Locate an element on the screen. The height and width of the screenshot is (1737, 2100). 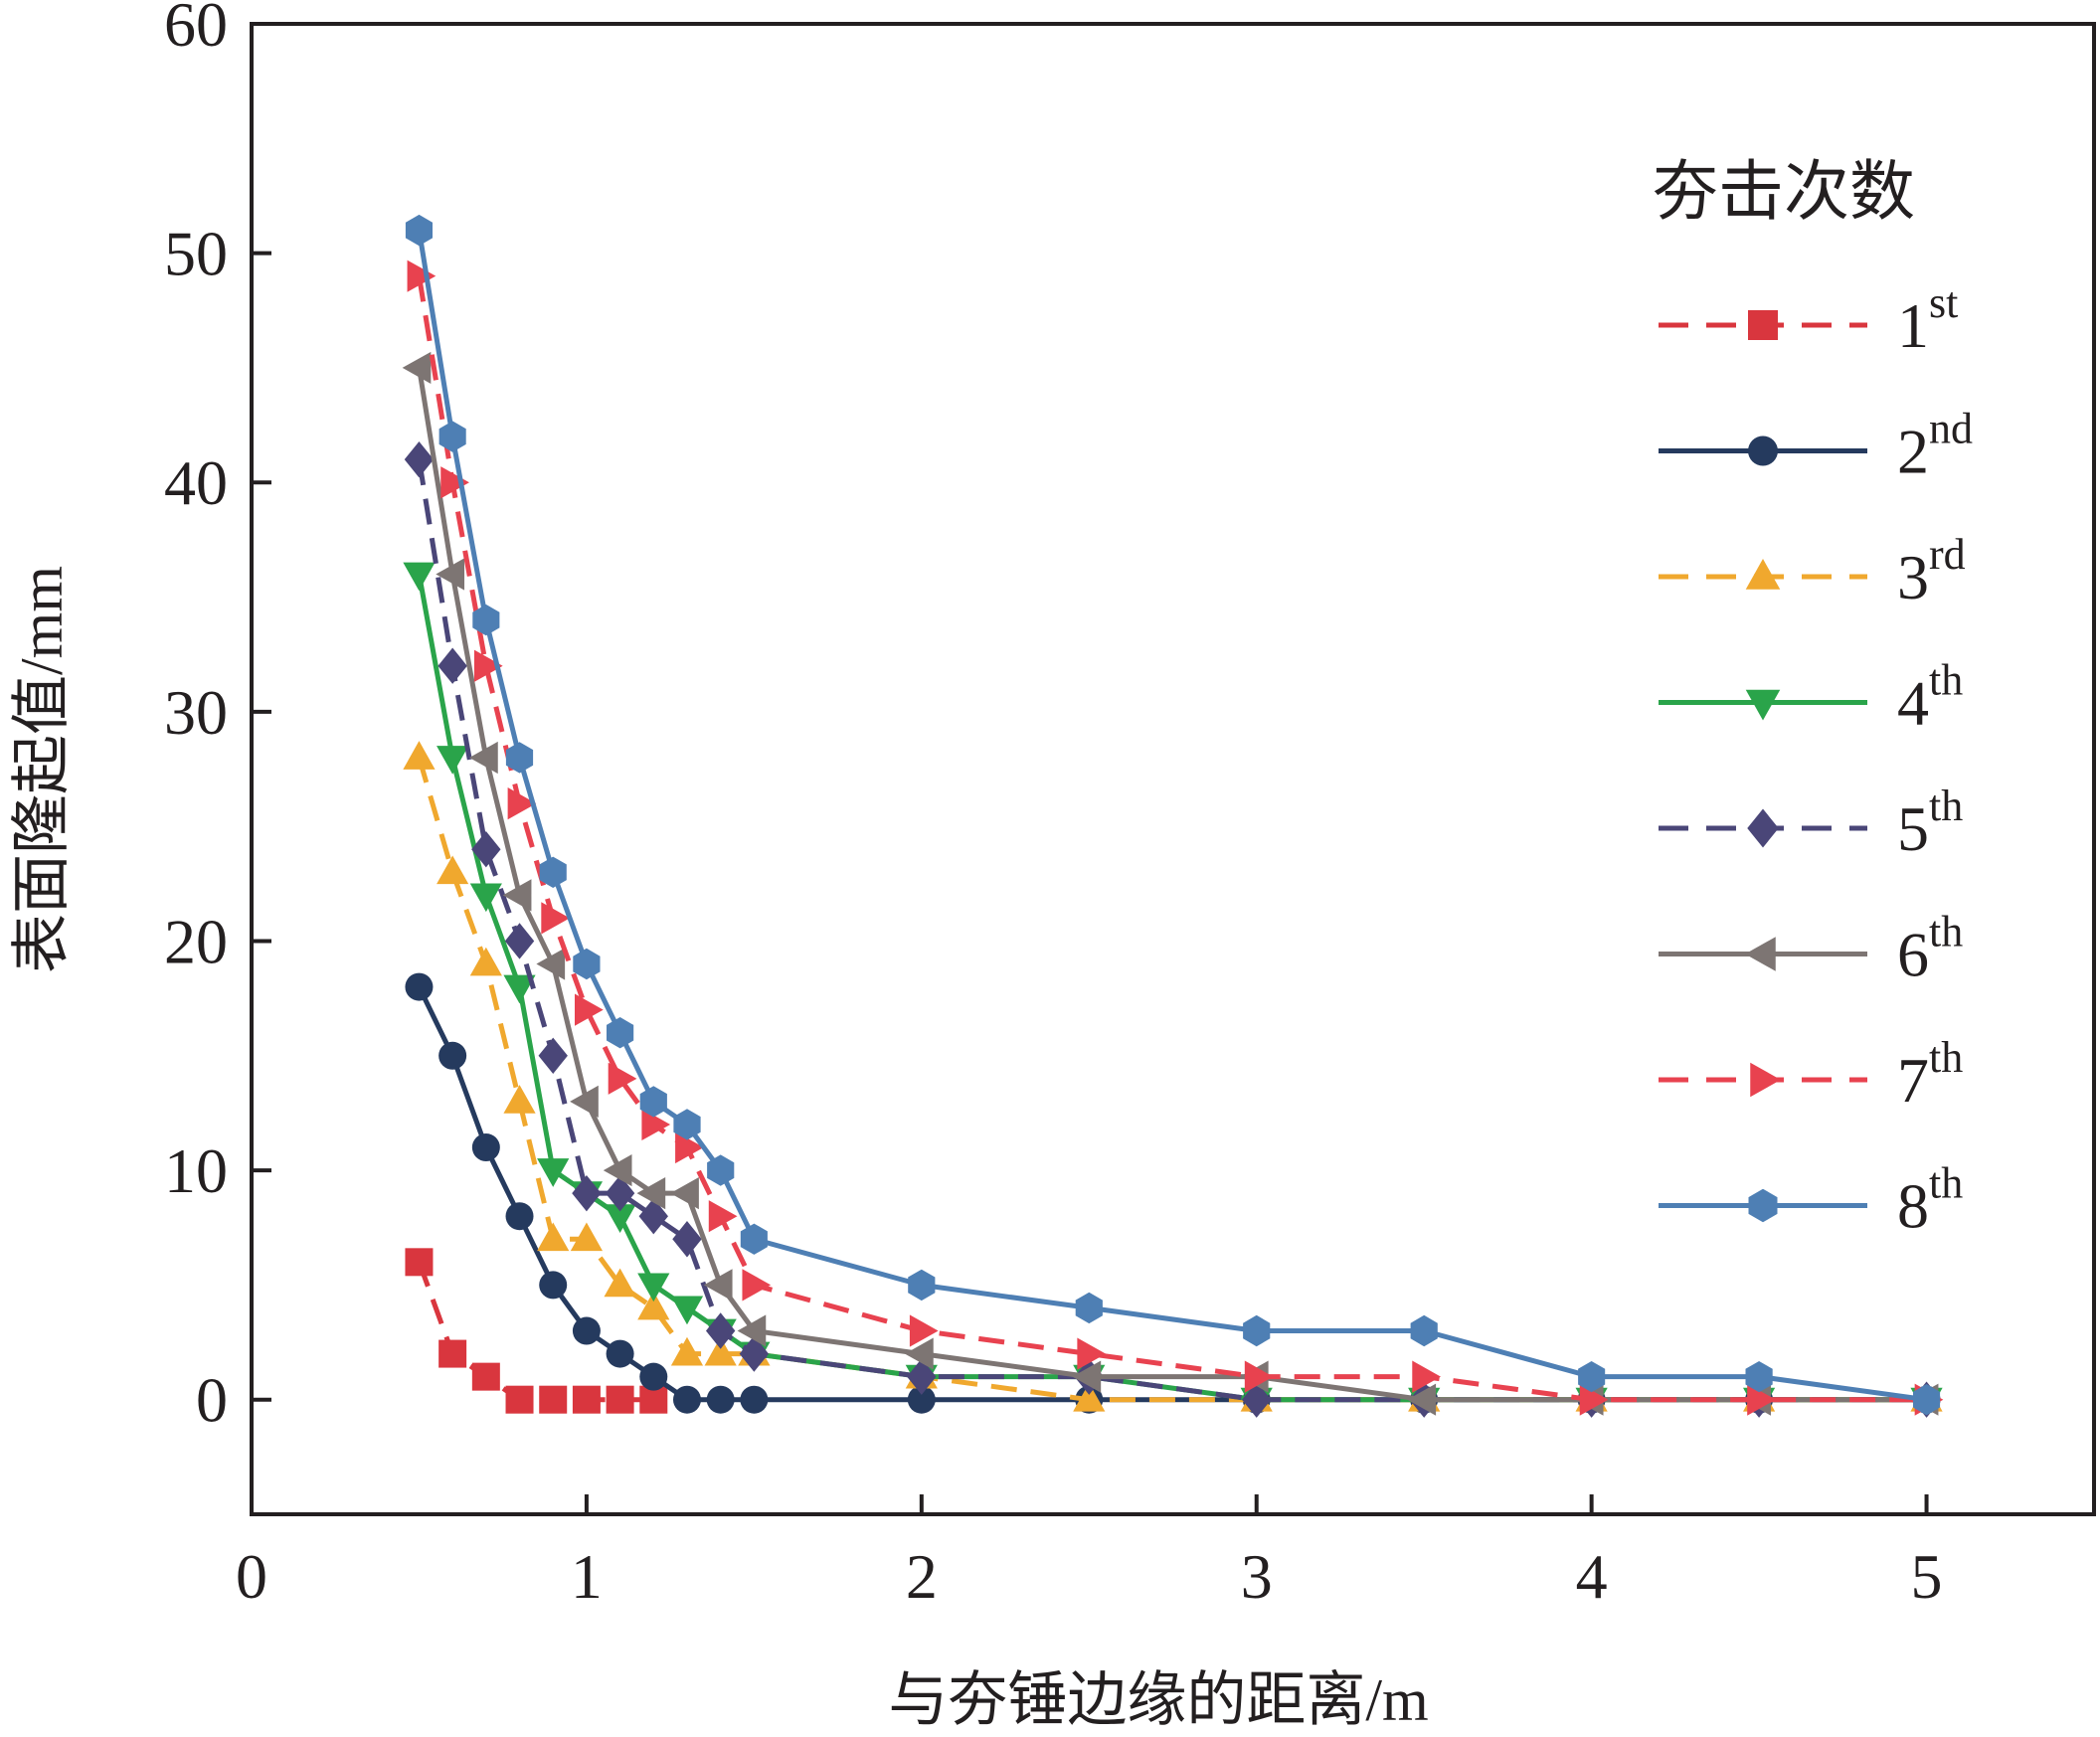
x-tick-label: 4 is located at coordinates (1592, 1576).